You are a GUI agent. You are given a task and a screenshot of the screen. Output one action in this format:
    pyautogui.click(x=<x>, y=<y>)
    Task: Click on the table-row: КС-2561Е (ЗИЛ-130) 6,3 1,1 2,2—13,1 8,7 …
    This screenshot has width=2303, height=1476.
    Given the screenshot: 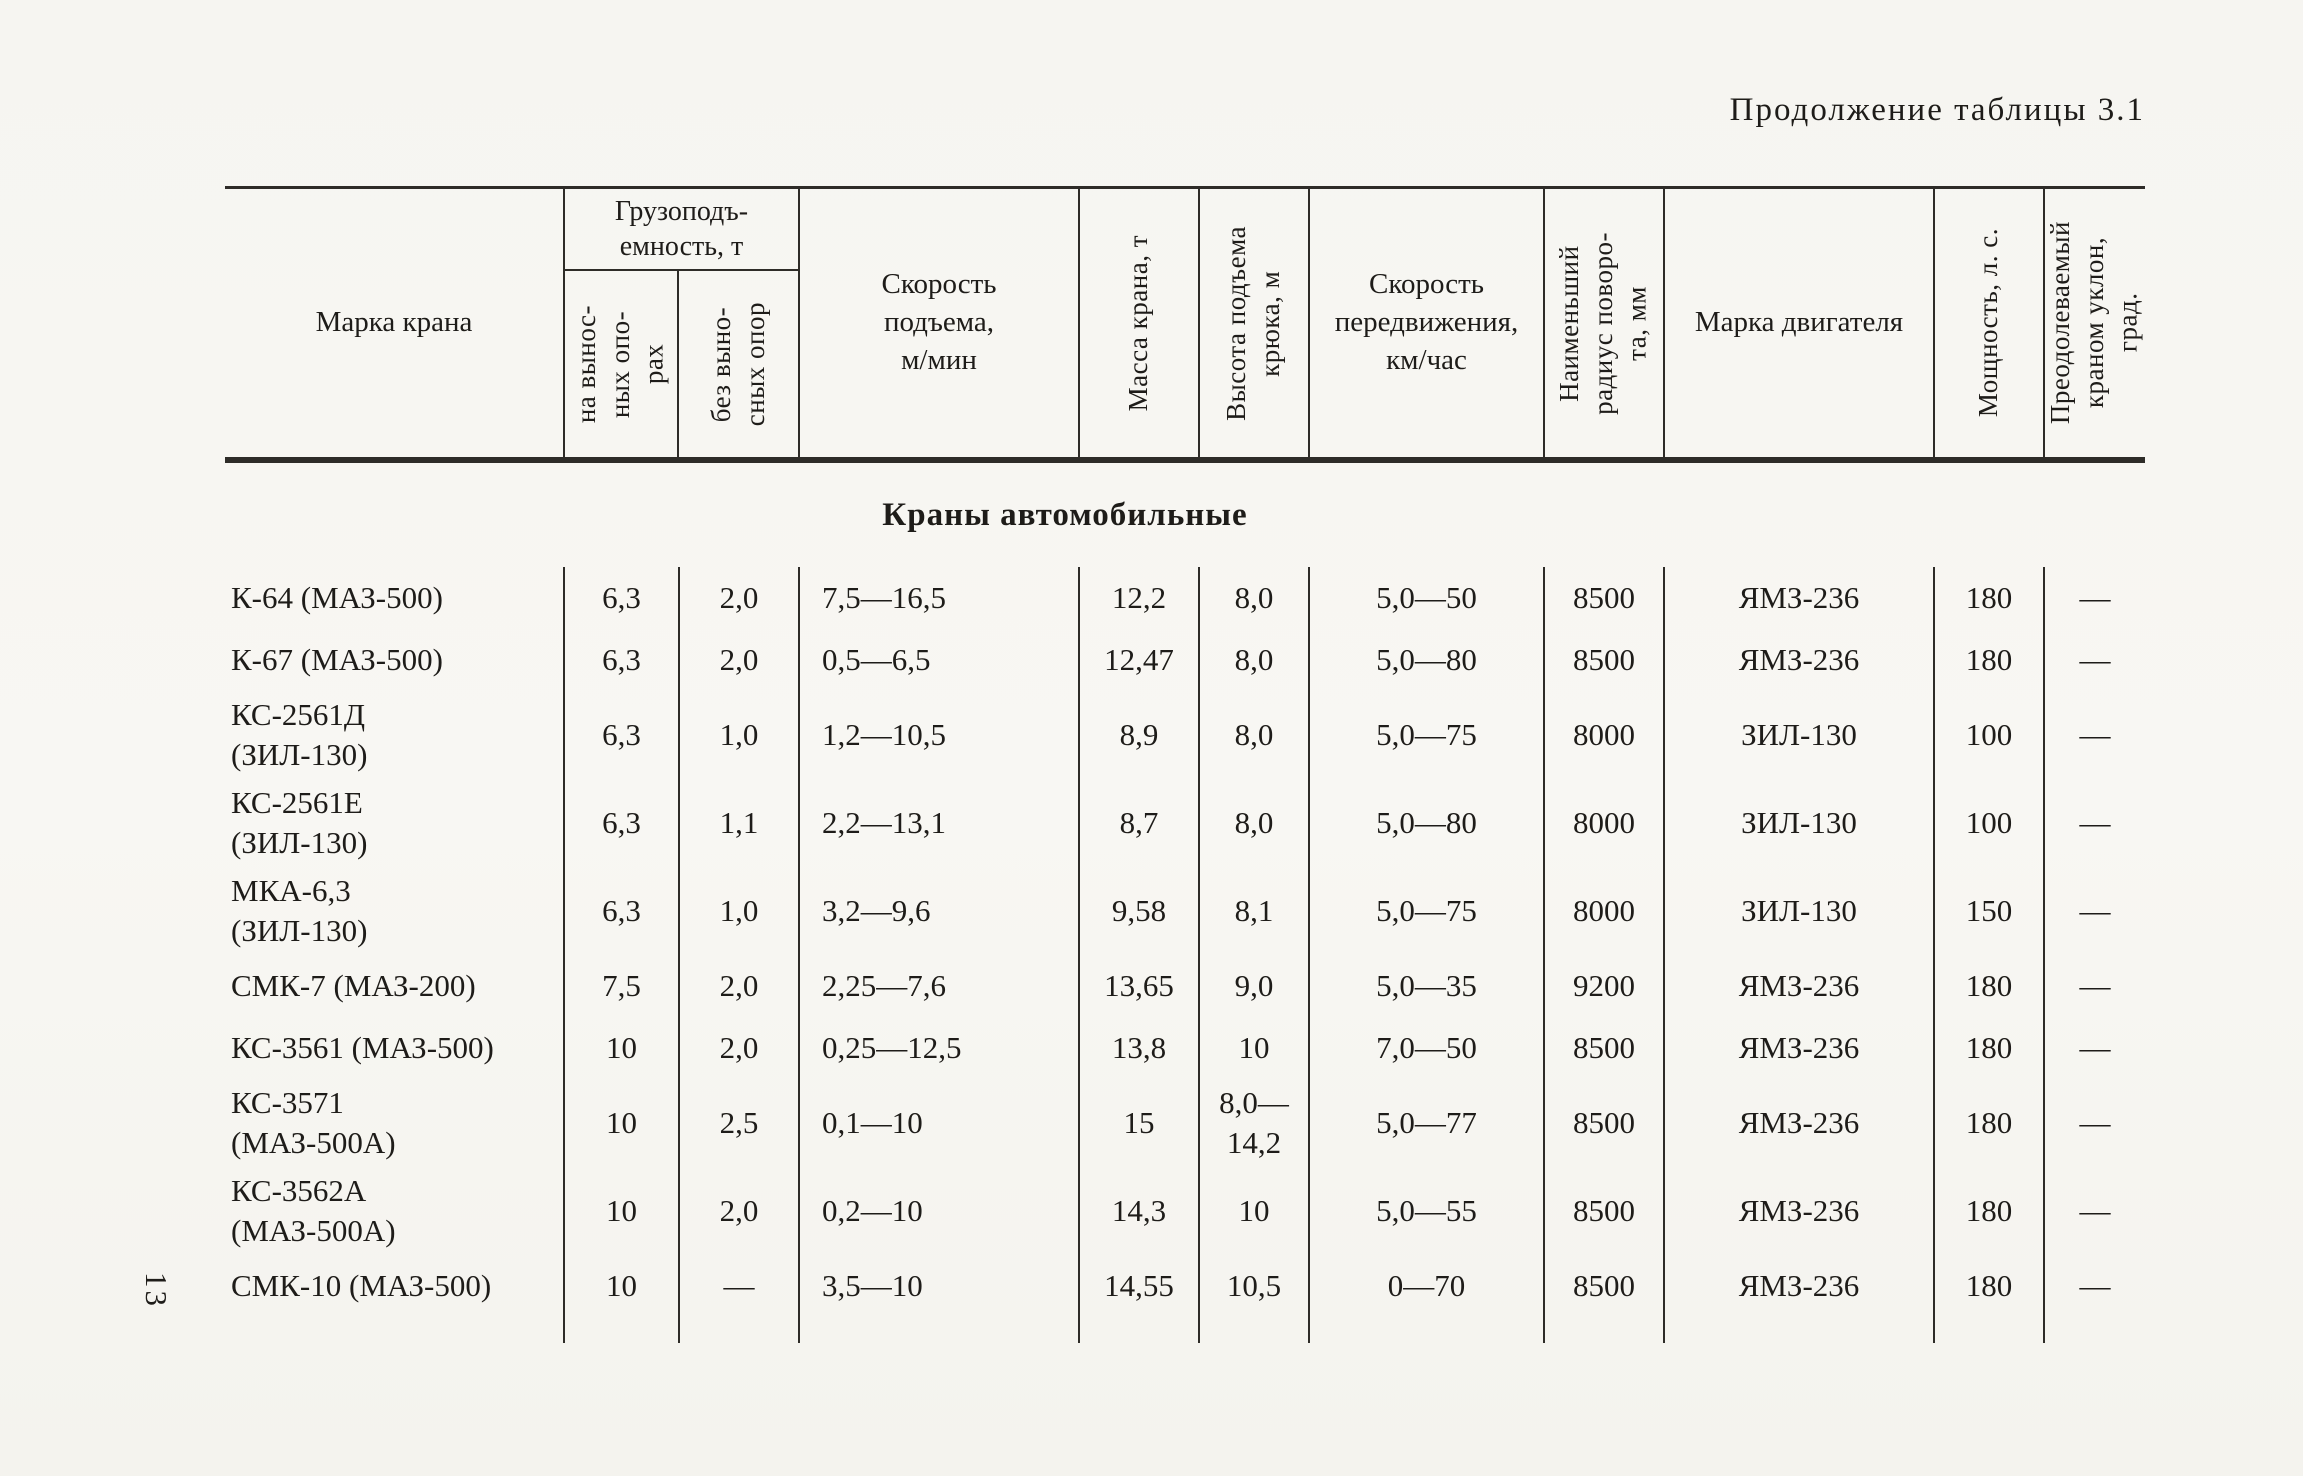 What is the action you would take?
    pyautogui.click(x=1185, y=823)
    